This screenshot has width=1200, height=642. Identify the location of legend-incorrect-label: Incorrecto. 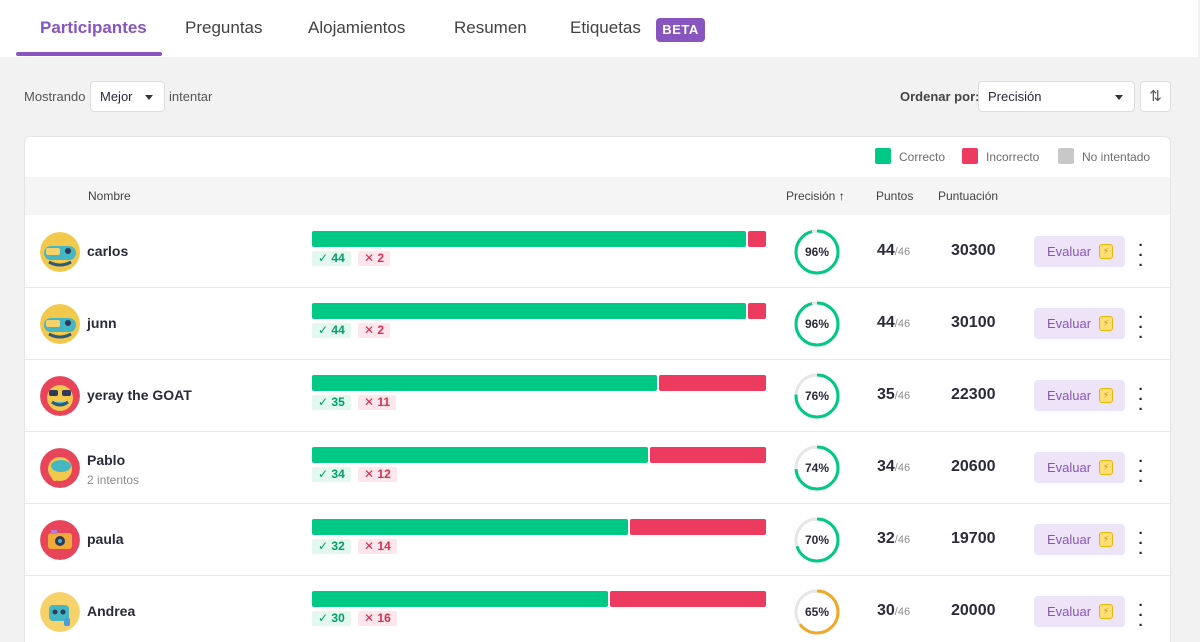
(1013, 157).